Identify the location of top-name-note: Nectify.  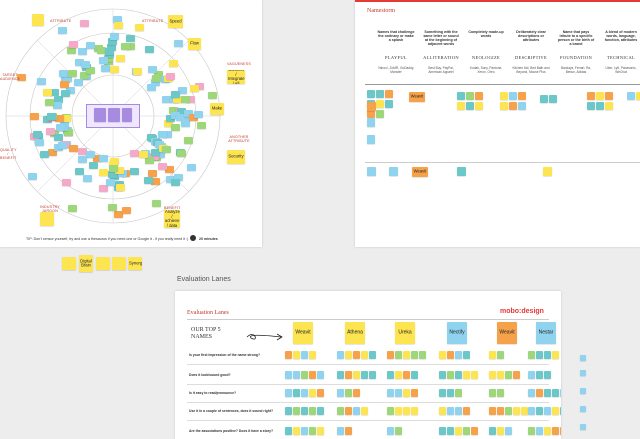
(457, 333).